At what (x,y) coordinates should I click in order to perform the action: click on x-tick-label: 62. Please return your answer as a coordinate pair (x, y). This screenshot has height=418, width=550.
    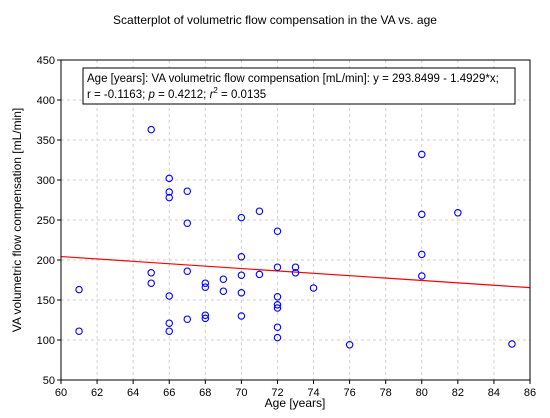
    Looking at the image, I should click on (97, 393).